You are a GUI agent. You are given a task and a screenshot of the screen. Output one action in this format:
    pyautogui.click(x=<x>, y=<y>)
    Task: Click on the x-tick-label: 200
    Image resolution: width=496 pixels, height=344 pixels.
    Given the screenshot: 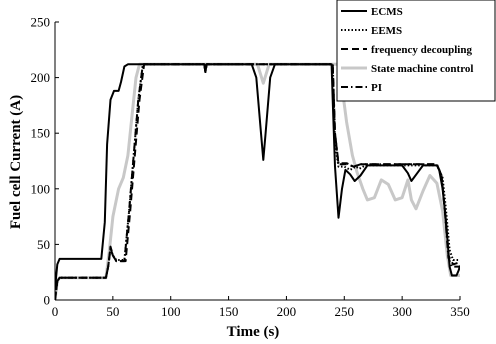 What is the action you would take?
    pyautogui.click(x=287, y=311)
    